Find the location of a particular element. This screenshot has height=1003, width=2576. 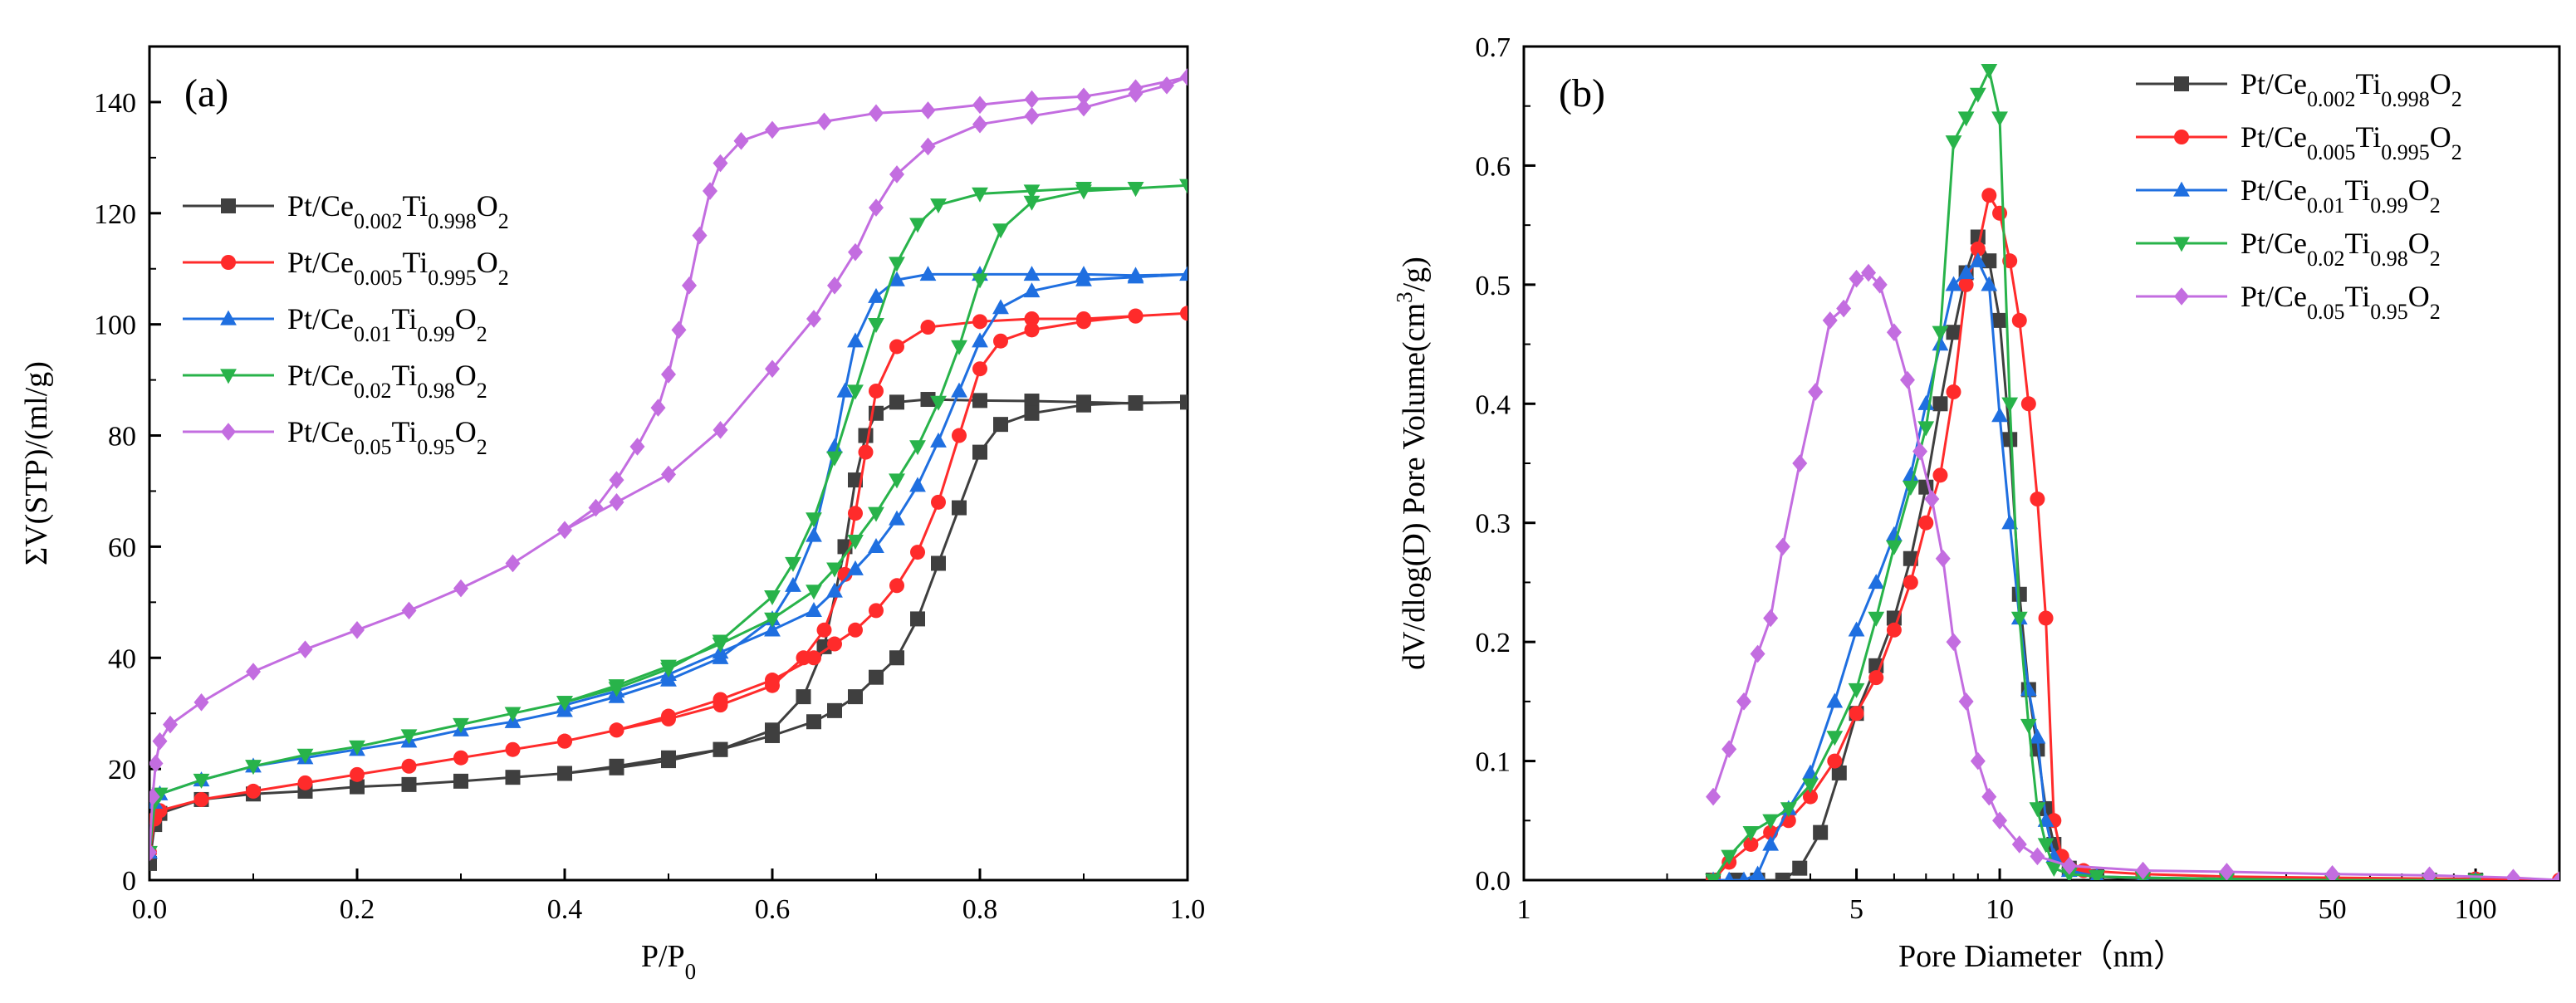

legend-label-sub: 0.005 is located at coordinates (2332, 152).